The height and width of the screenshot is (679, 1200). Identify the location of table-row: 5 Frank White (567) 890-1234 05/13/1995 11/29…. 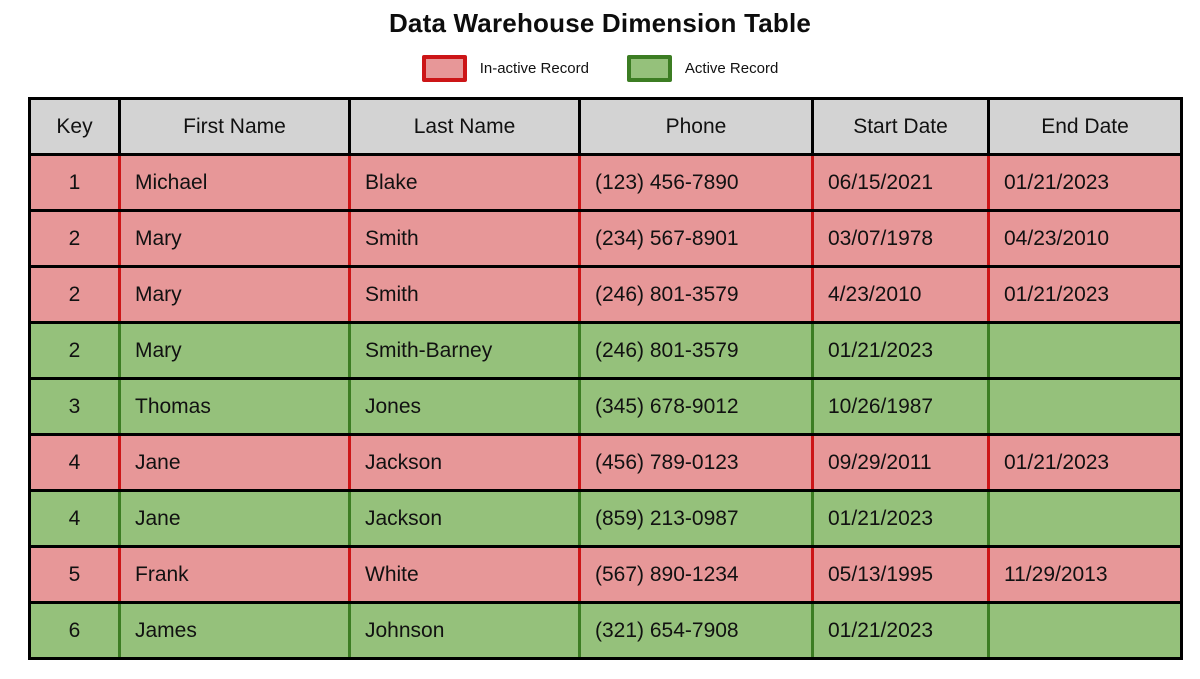
(605, 574).